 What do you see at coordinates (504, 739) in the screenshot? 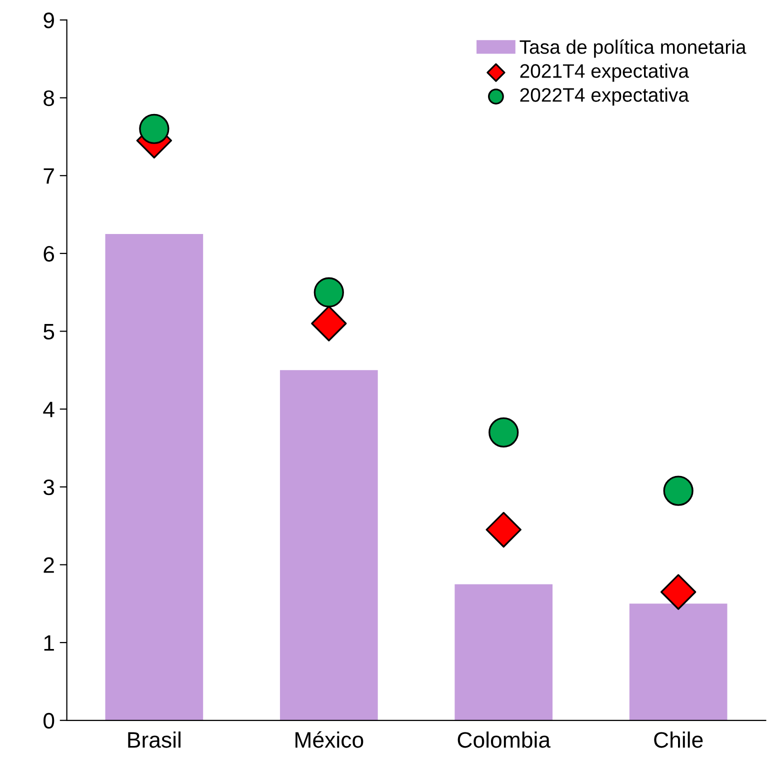
I see `x-tick-label: Colombia` at bounding box center [504, 739].